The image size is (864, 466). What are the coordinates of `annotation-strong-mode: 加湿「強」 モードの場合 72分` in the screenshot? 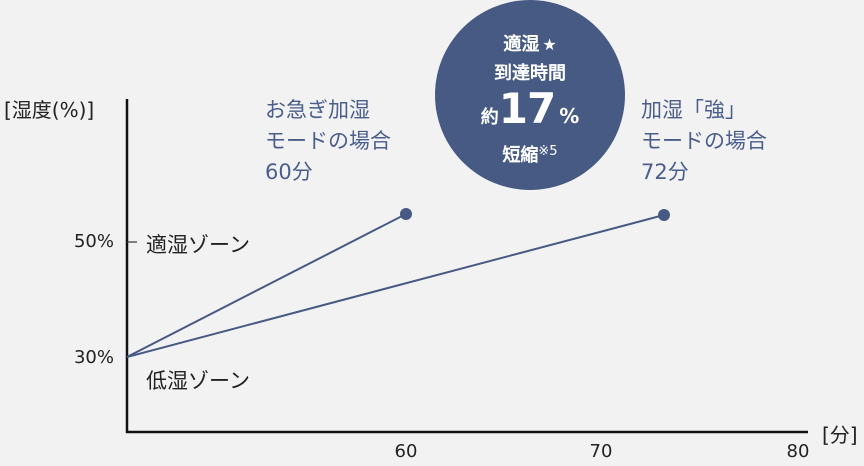 It's located at (704, 141).